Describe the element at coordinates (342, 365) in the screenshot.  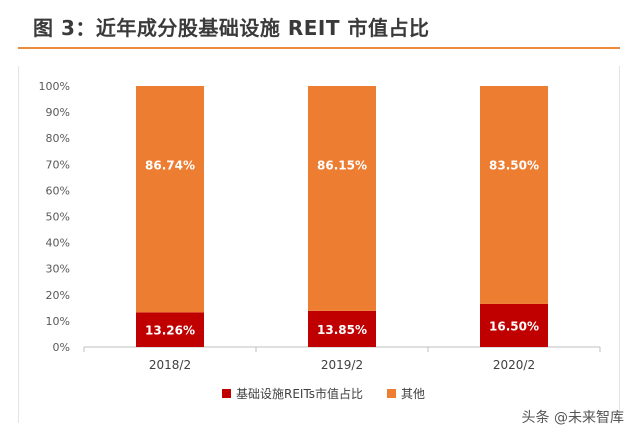
I see `x-tick-label: 2019/2` at that location.